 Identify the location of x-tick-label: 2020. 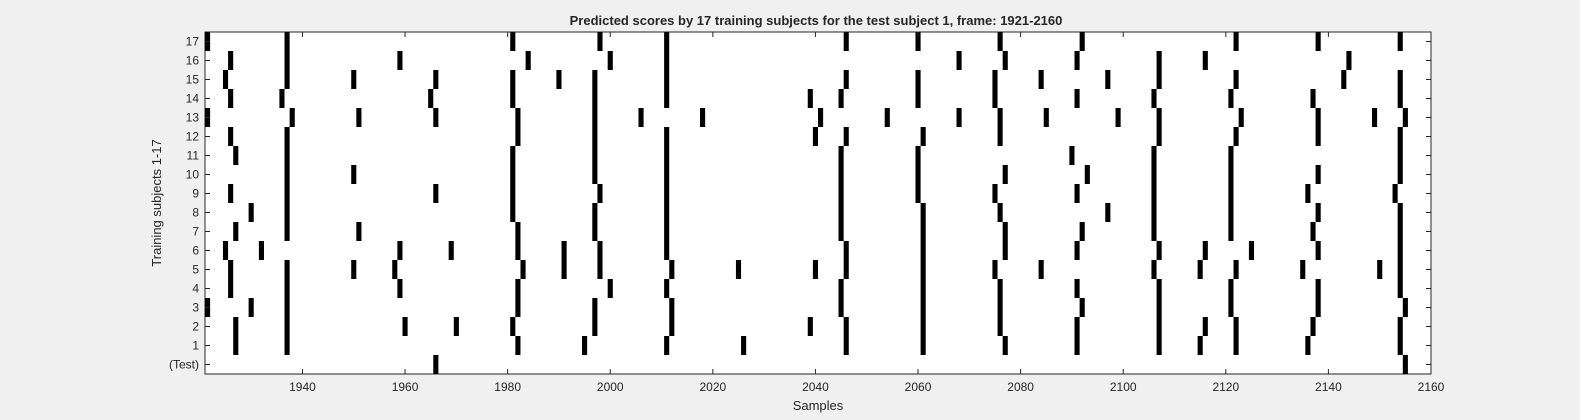
(712, 387).